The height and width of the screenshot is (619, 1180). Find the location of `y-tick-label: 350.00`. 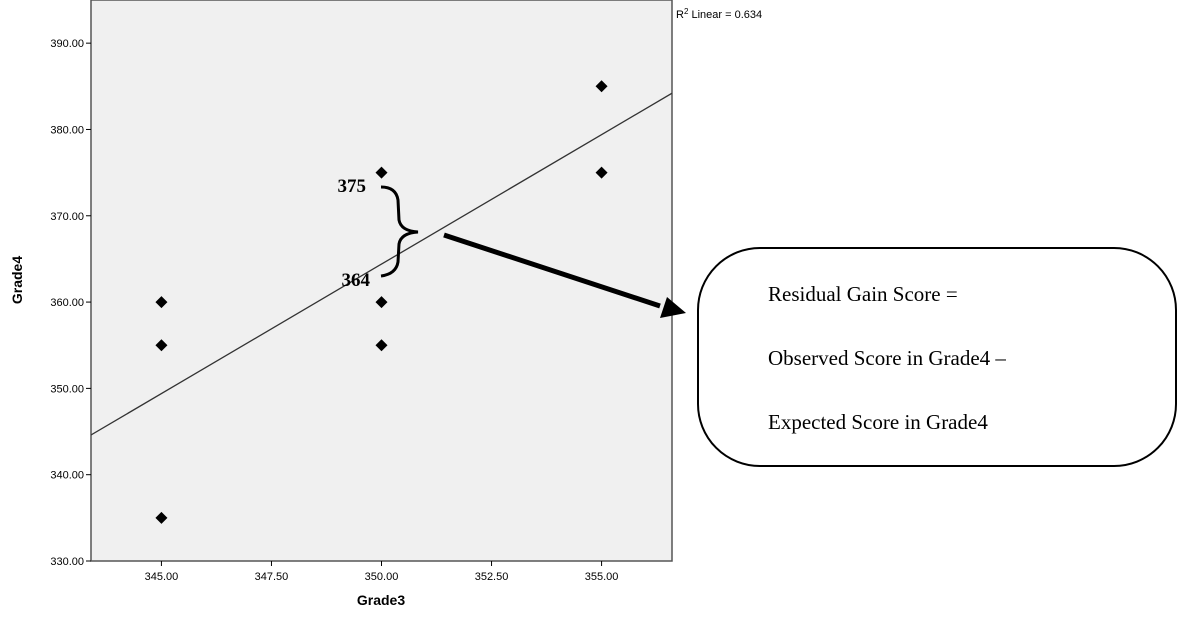

y-tick-label: 350.00 is located at coordinates (67, 389).